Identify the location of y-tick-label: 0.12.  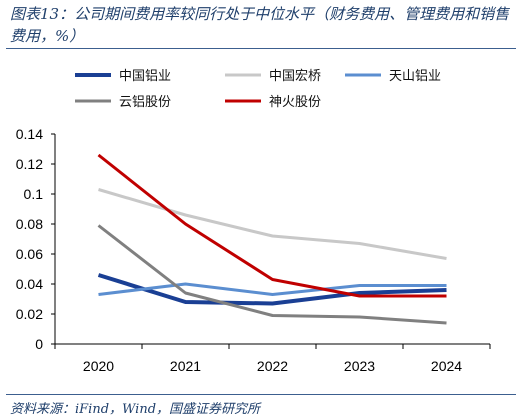
(29, 164).